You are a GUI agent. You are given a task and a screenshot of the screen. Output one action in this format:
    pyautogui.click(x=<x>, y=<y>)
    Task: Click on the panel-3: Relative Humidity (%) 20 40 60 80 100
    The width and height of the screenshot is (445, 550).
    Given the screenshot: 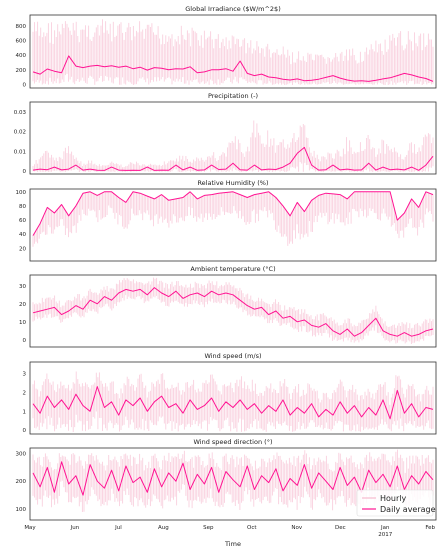 What is the action you would take?
    pyautogui.click(x=226, y=220)
    